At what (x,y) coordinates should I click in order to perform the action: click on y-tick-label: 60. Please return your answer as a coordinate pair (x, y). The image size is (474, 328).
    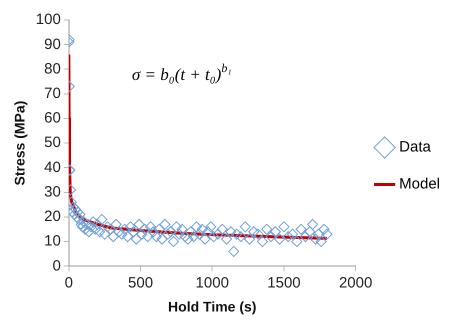
    Looking at the image, I should click on (52, 118).